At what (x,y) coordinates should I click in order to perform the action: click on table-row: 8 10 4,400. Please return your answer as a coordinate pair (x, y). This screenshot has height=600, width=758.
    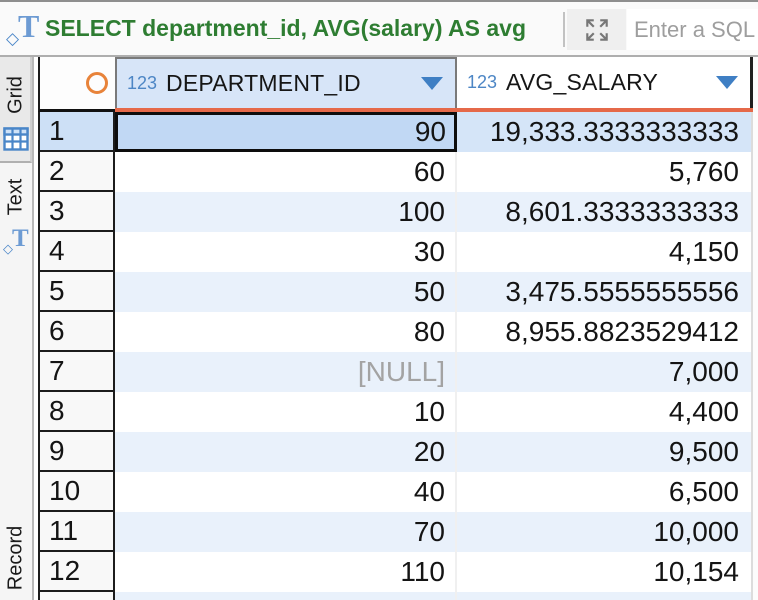
    Looking at the image, I should click on (398, 412).